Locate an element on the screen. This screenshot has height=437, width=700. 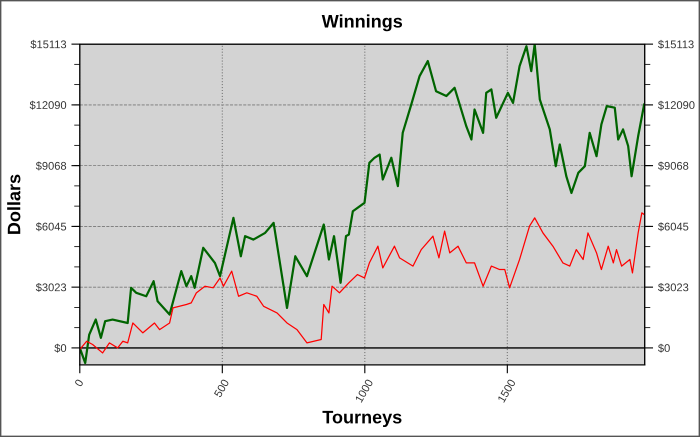
y-tick-label: $3023 is located at coordinates (51, 287).